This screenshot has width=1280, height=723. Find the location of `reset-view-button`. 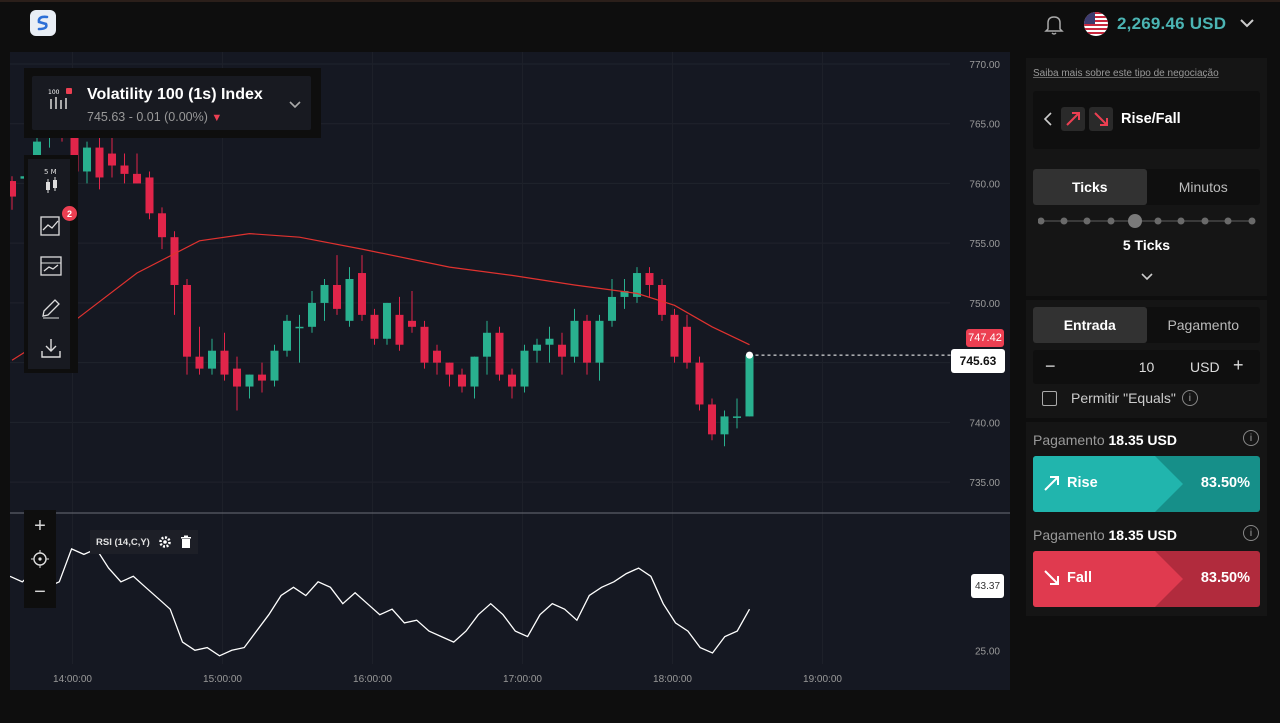

reset-view-button is located at coordinates (40, 559).